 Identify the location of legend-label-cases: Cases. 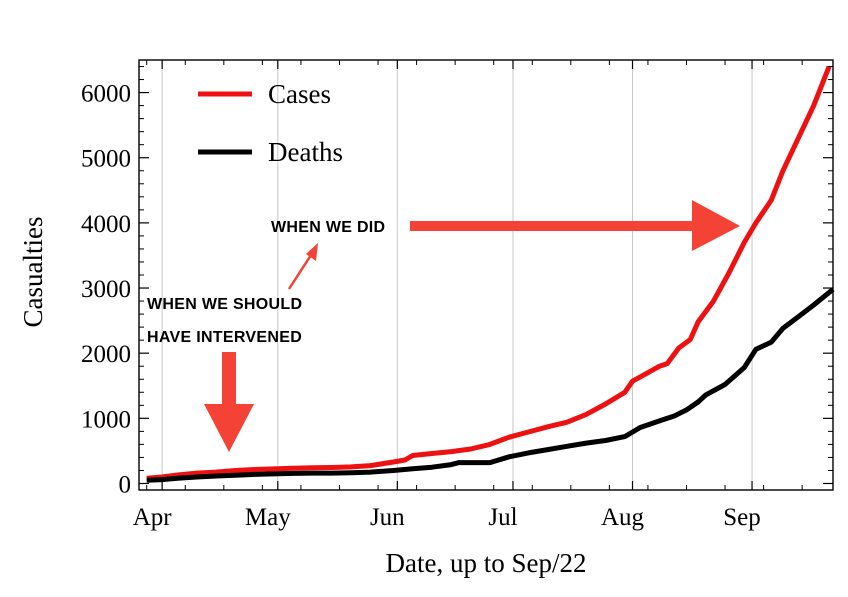
(299, 94).